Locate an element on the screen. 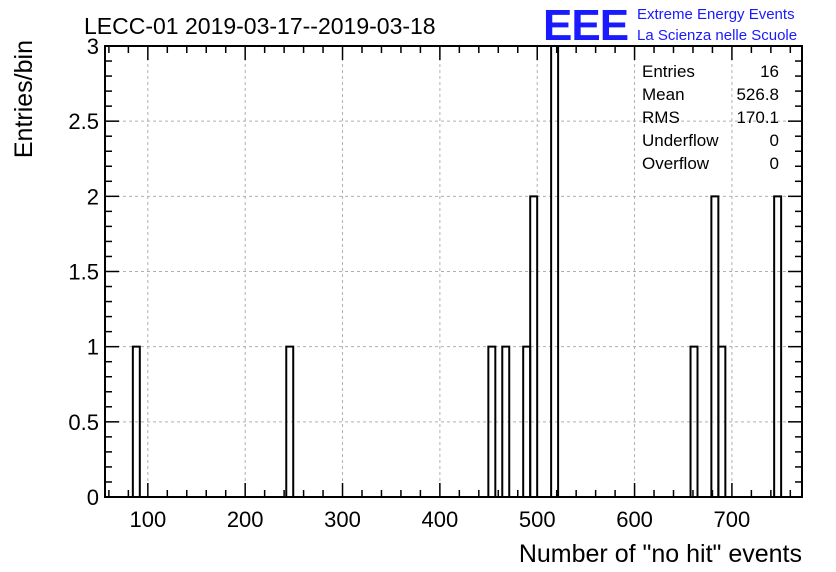 This screenshot has height=572, width=836. x-tick-label: 400 is located at coordinates (440, 519).